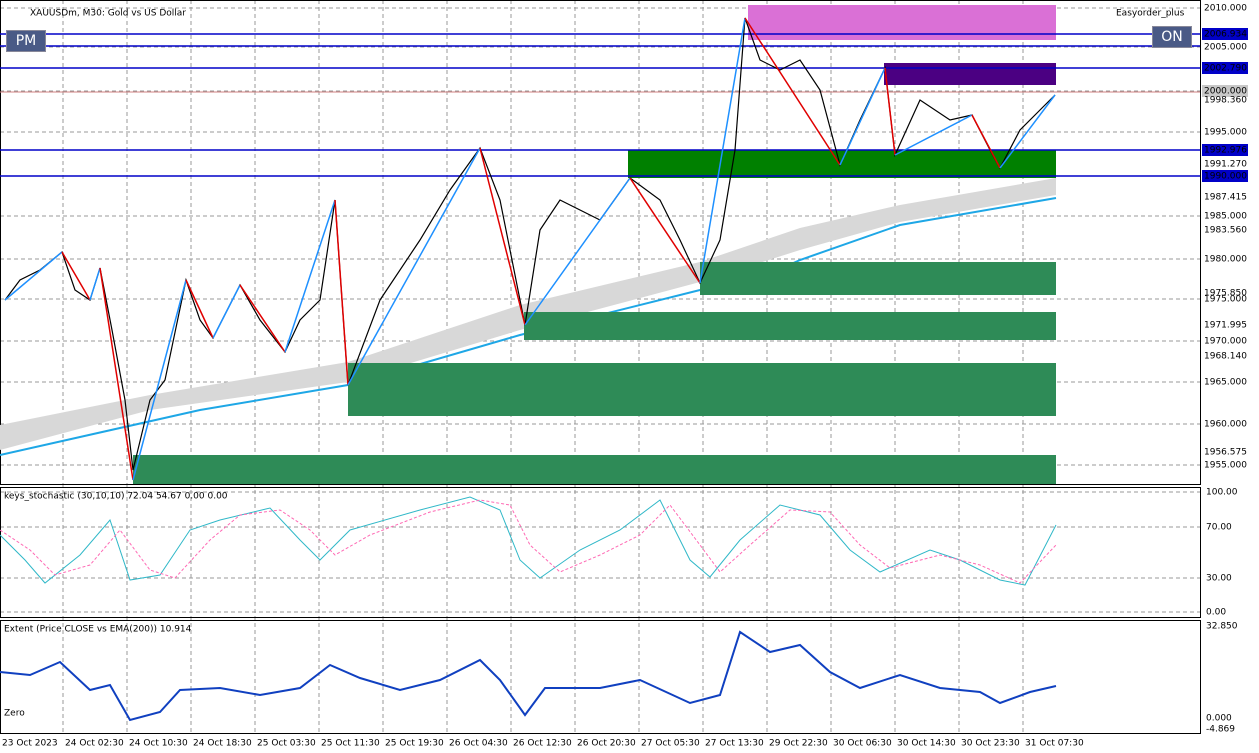  Describe the element at coordinates (1225, 48) in the screenshot. I see `price-label: 2005.000` at that location.